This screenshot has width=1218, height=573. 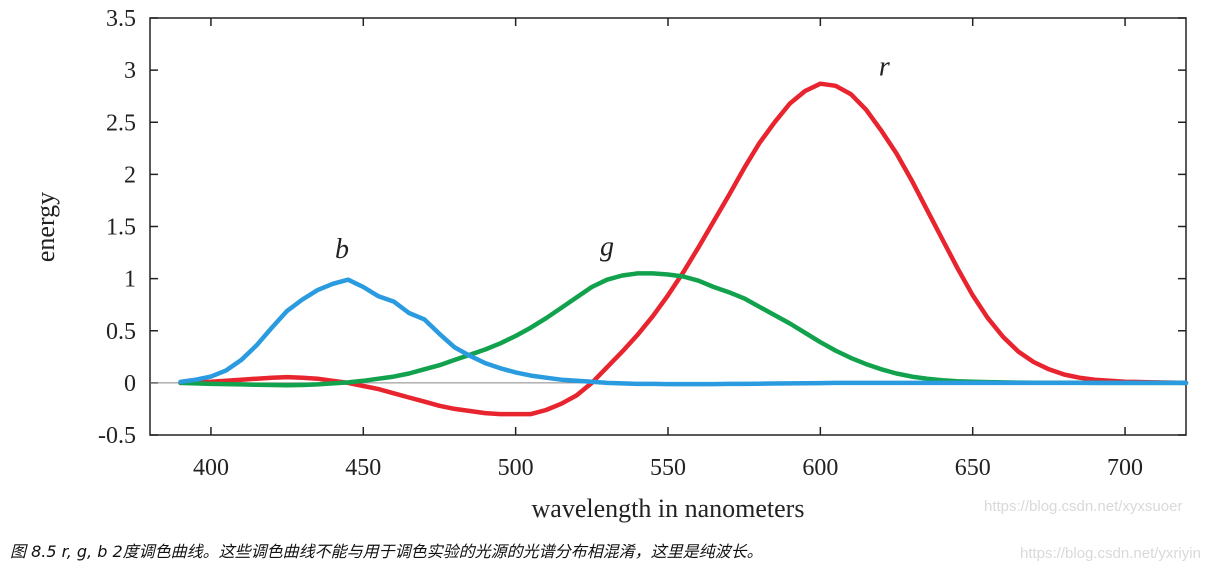 What do you see at coordinates (121, 19) in the screenshot?
I see `y-tick-label: 3.5` at bounding box center [121, 19].